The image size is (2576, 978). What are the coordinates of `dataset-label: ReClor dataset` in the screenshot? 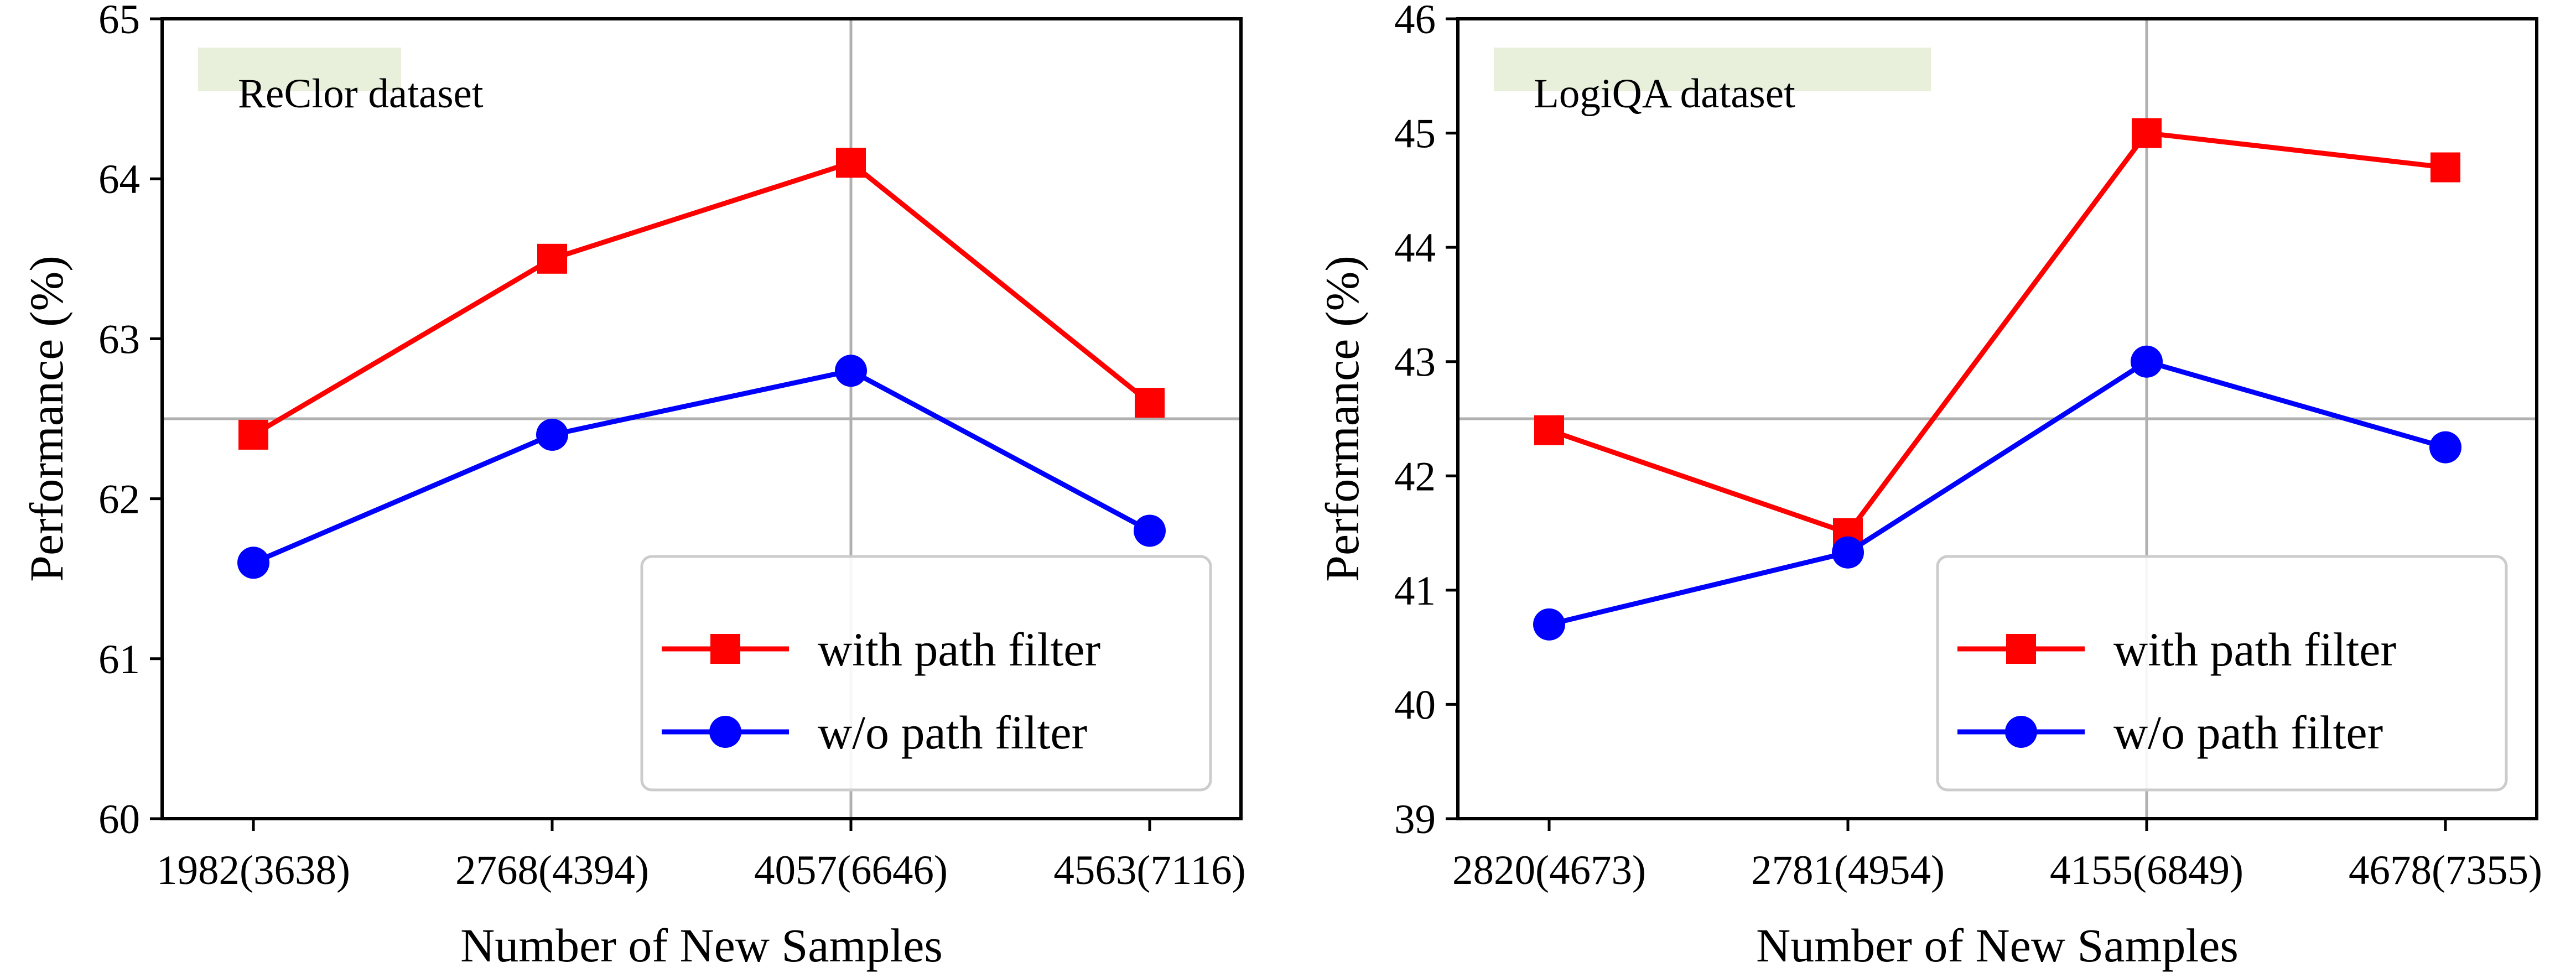 It's located at (361, 94).